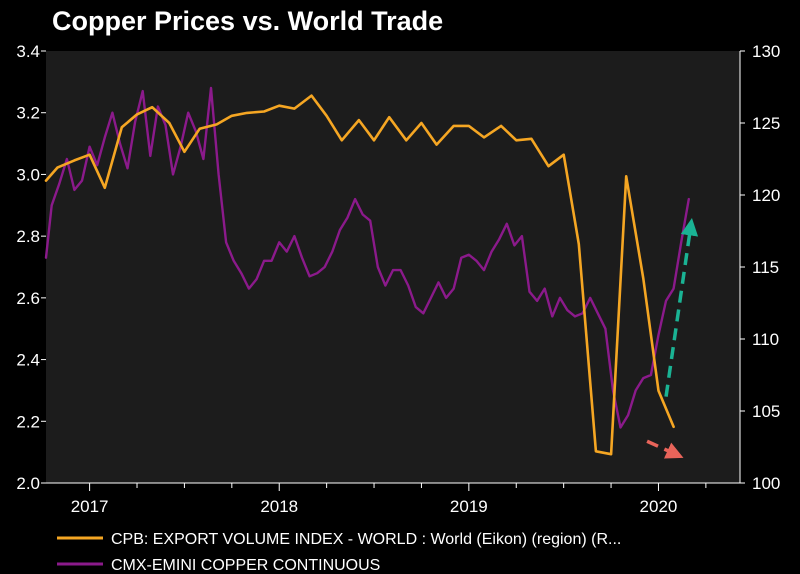 This screenshot has width=800, height=574. Describe the element at coordinates (247, 21) in the screenshot. I see `chart-title: Copper Prices vs. World Trade` at that location.